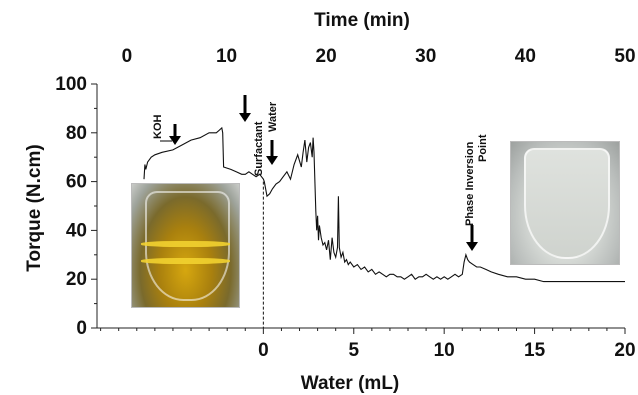 This screenshot has width=638, height=395. I want to click on y-tick-label: 20, so click(76, 279).